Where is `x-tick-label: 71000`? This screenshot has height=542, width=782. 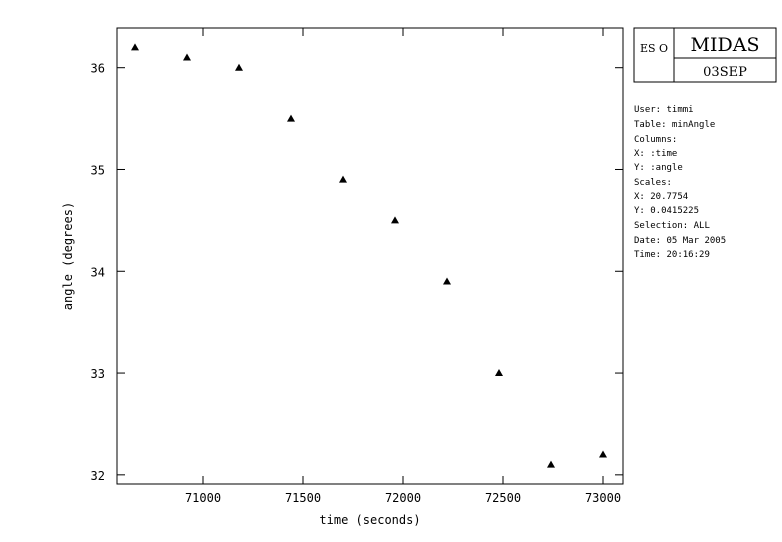 x-tick-label: 71000 is located at coordinates (203, 498).